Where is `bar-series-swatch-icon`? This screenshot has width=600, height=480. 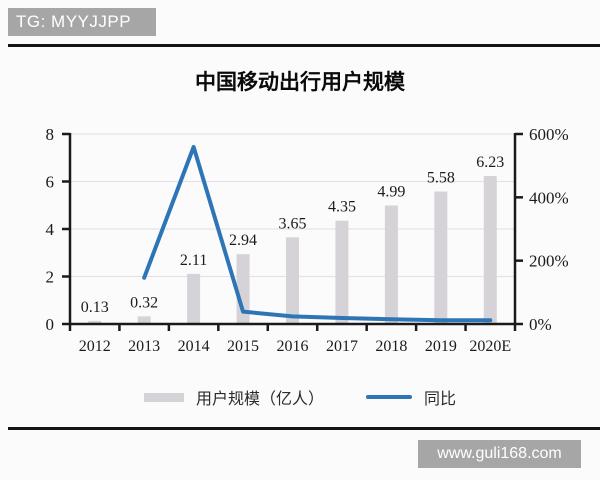
bar-series-swatch-icon is located at coordinates (163, 397).